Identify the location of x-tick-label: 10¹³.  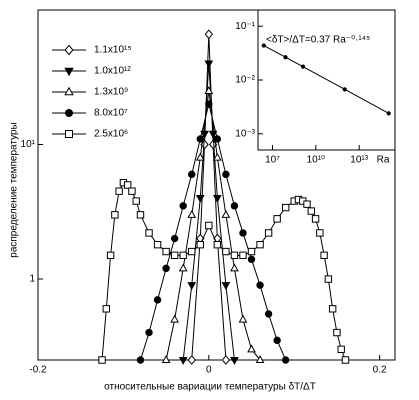
(359, 160).